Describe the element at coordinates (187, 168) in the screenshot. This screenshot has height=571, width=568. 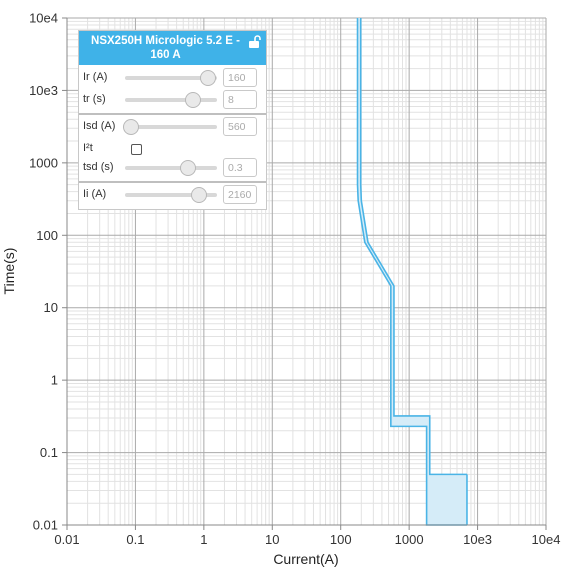
I see `tsd-slider-thumb` at that location.